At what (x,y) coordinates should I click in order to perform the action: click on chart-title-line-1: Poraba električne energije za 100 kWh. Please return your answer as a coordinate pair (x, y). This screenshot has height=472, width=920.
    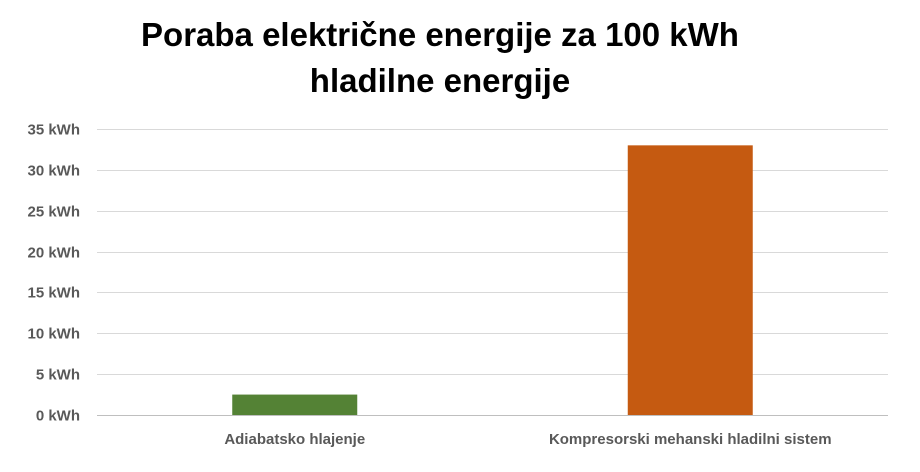
    Looking at the image, I should click on (440, 34).